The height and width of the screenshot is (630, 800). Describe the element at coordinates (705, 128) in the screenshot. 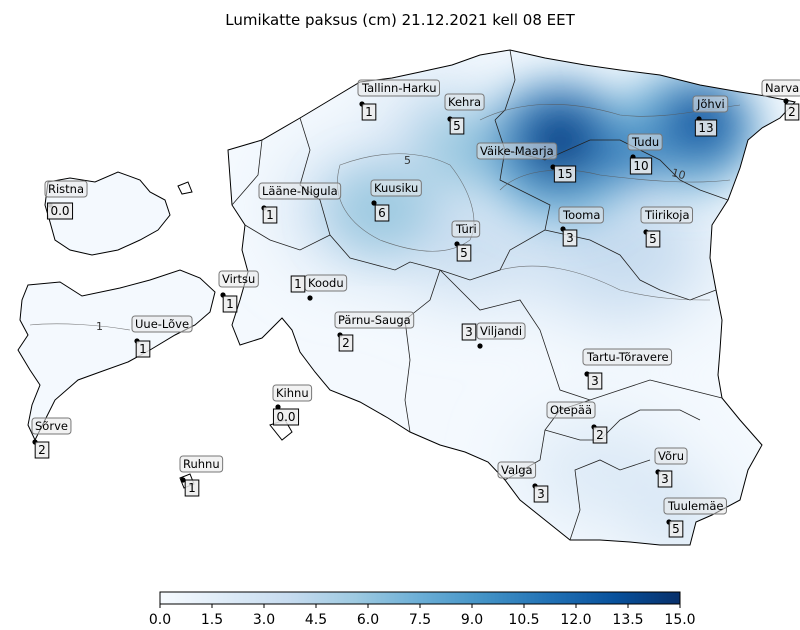

I see `station-value: 13` at that location.